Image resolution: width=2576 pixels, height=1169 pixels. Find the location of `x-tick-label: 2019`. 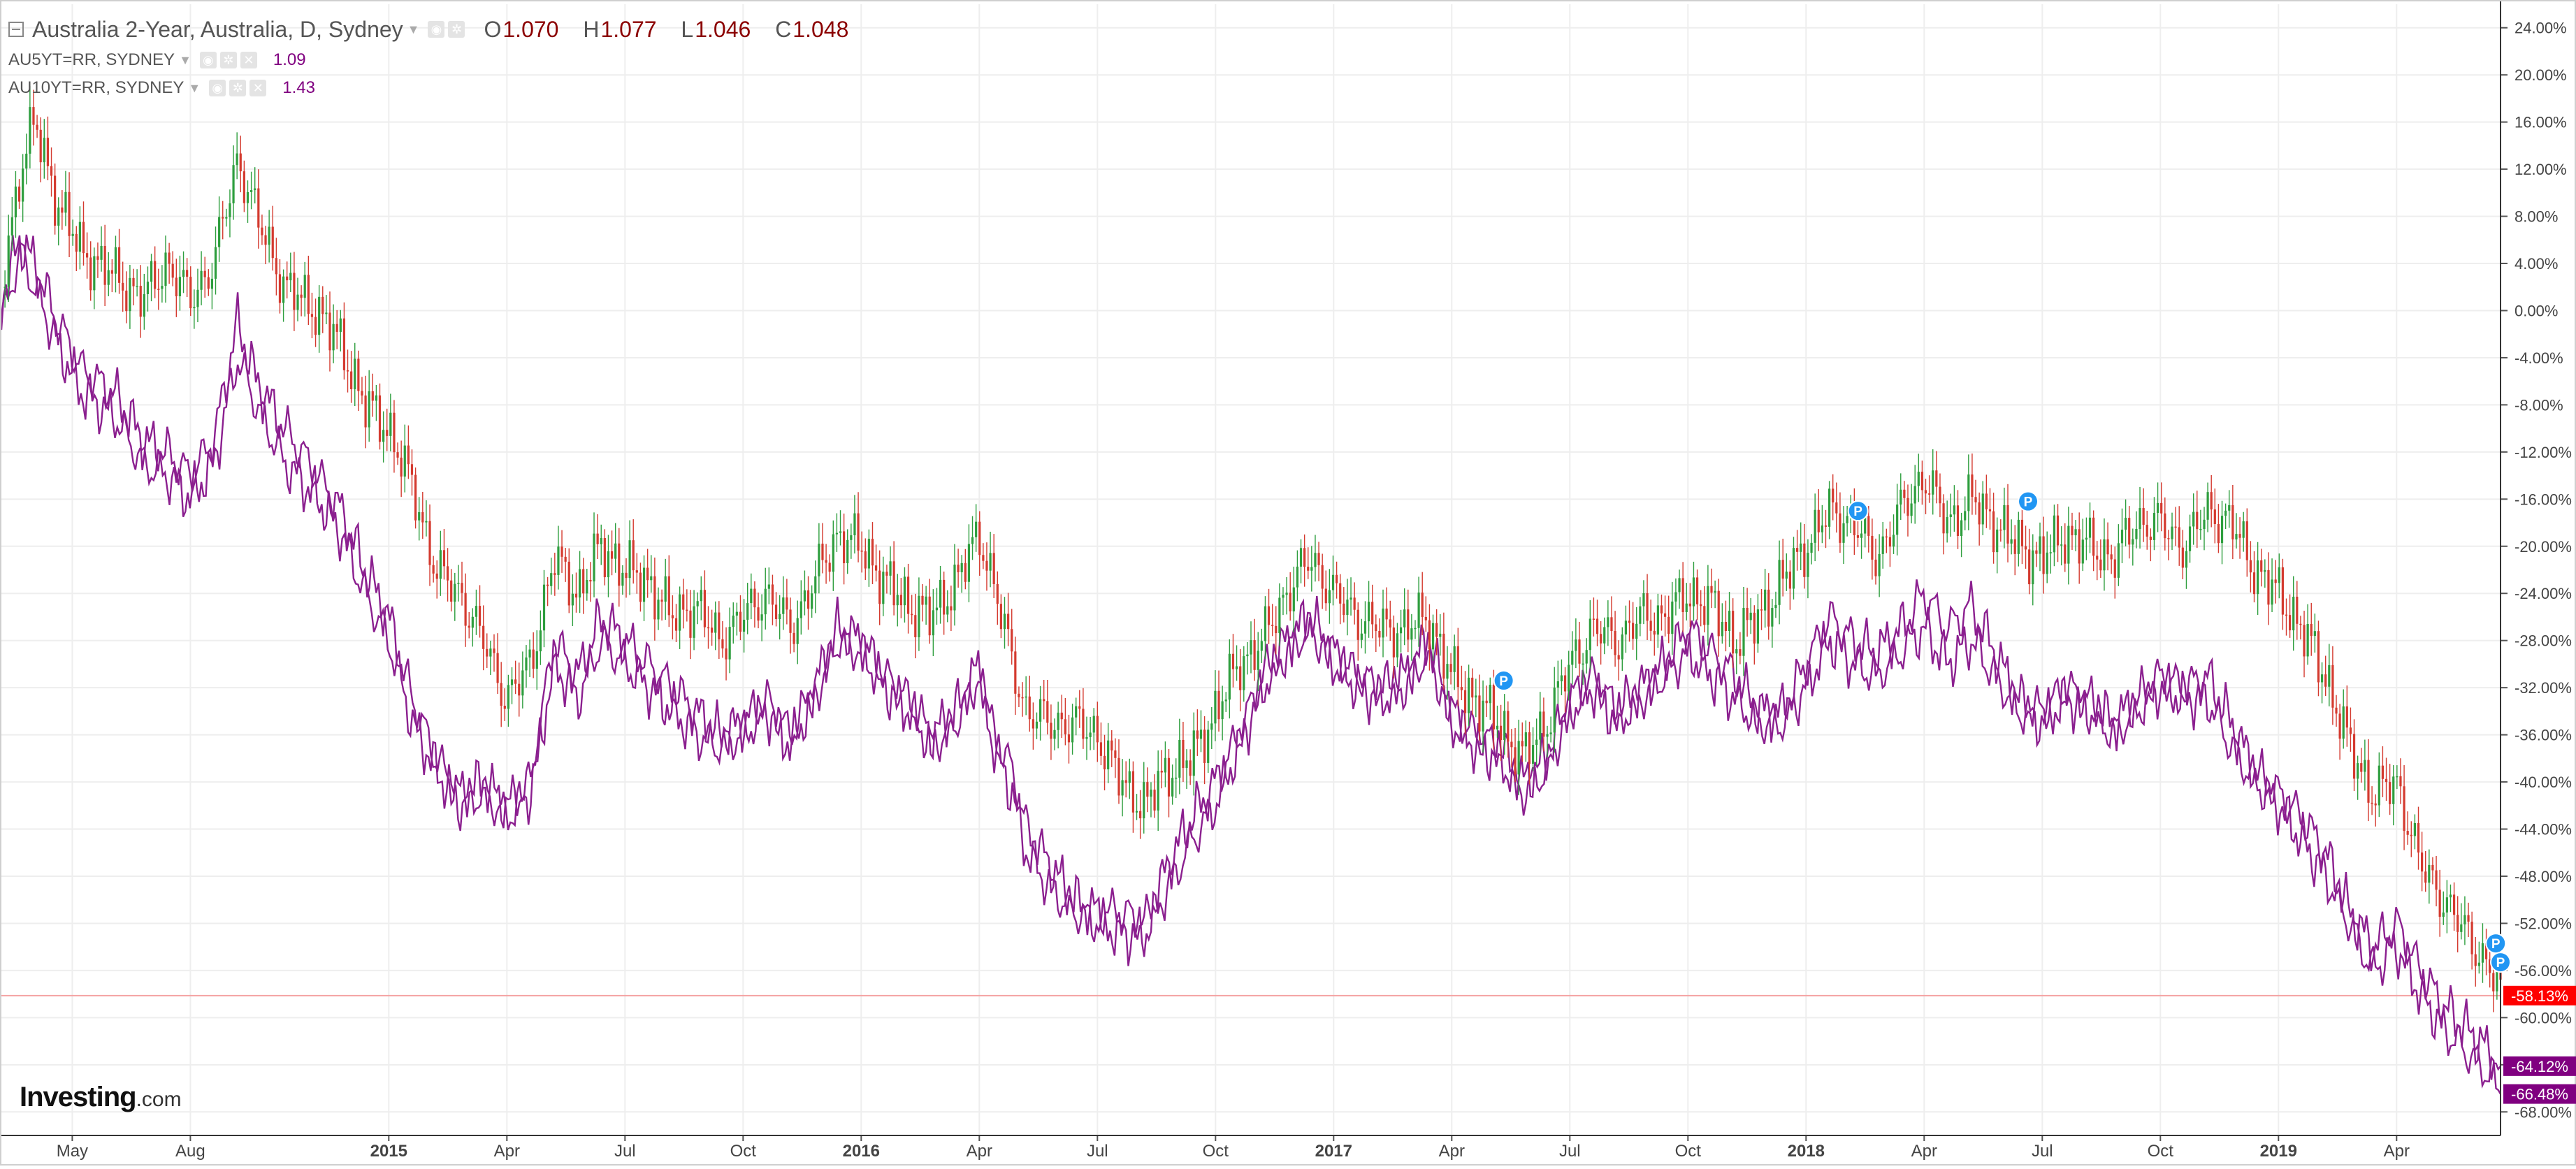

x-tick-label: 2019 is located at coordinates (2279, 1151).